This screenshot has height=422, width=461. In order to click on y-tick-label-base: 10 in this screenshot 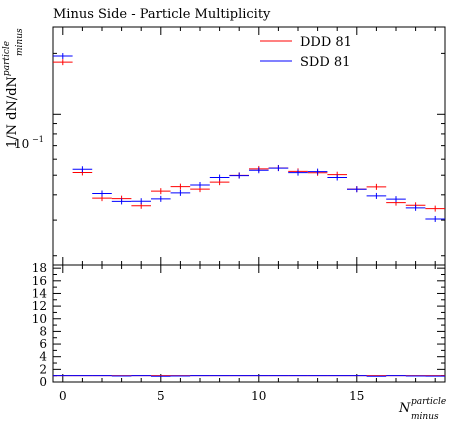, I will do `click(21, 144)`.